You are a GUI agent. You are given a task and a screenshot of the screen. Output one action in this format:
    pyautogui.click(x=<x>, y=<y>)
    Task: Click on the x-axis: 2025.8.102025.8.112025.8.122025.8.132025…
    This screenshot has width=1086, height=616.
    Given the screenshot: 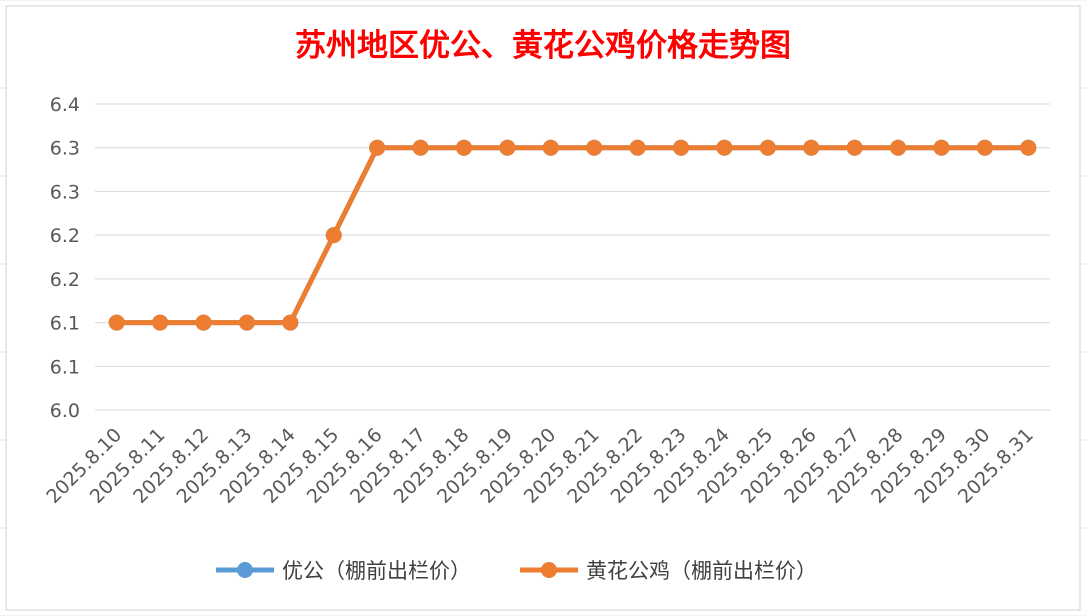 What is the action you would take?
    pyautogui.click(x=540, y=466)
    